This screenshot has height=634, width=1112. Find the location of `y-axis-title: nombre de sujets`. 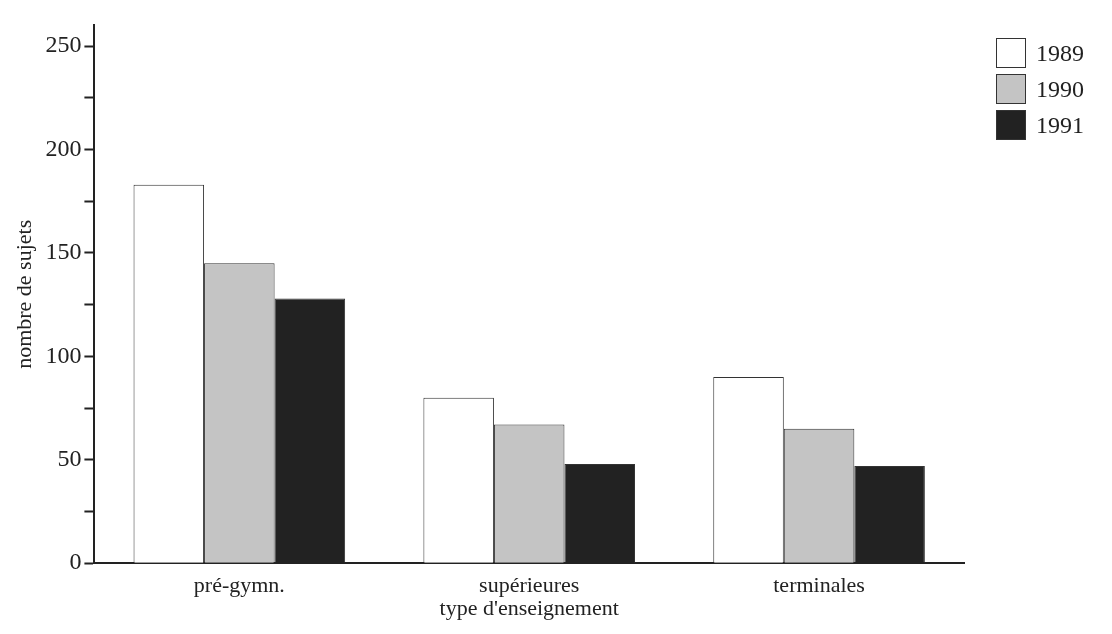

y-axis-title: nombre de sujets is located at coordinates (23, 294).